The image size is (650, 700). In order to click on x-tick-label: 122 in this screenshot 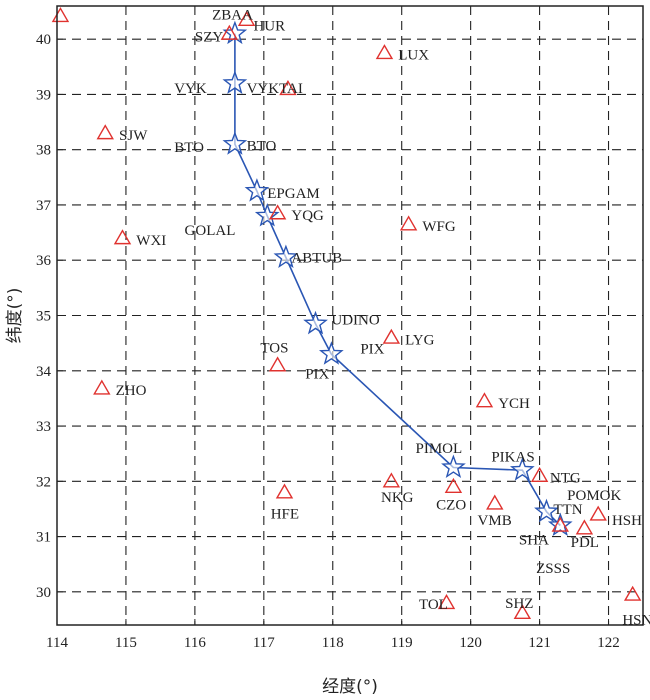, I will do `click(608, 643)`.